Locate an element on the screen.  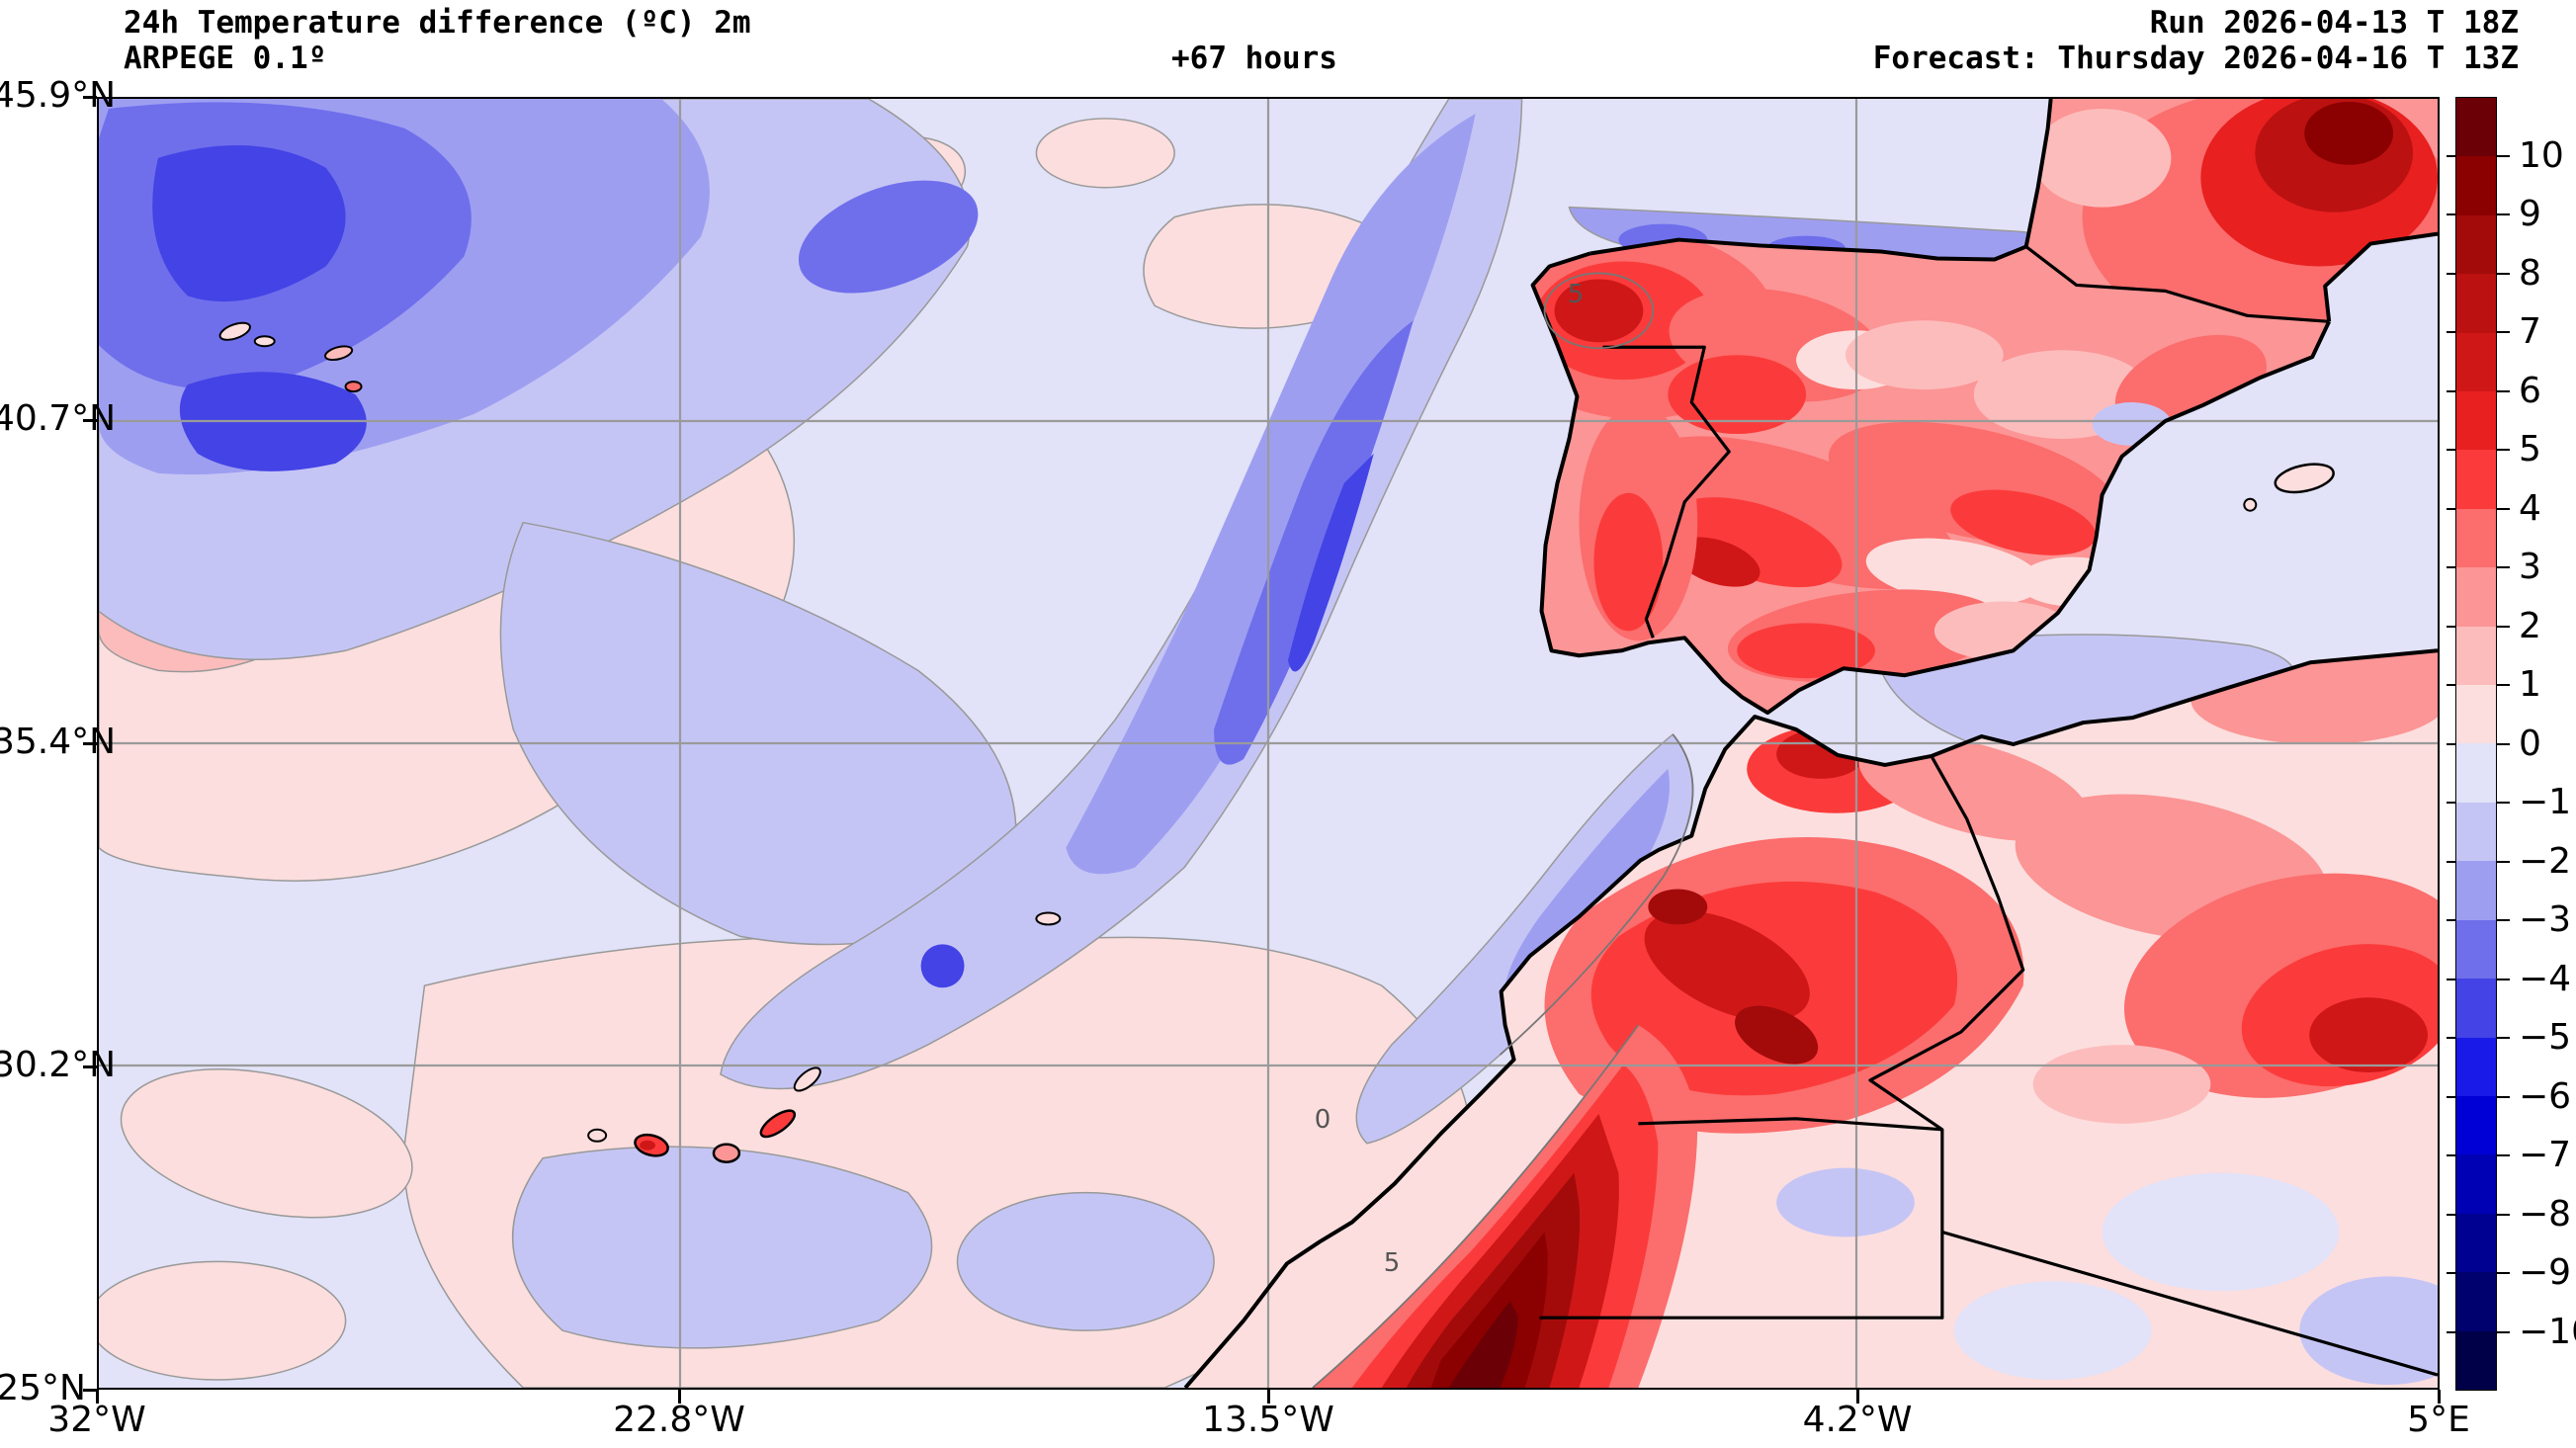
colorbar-tick-label: 4 is located at coordinates (2530, 508).